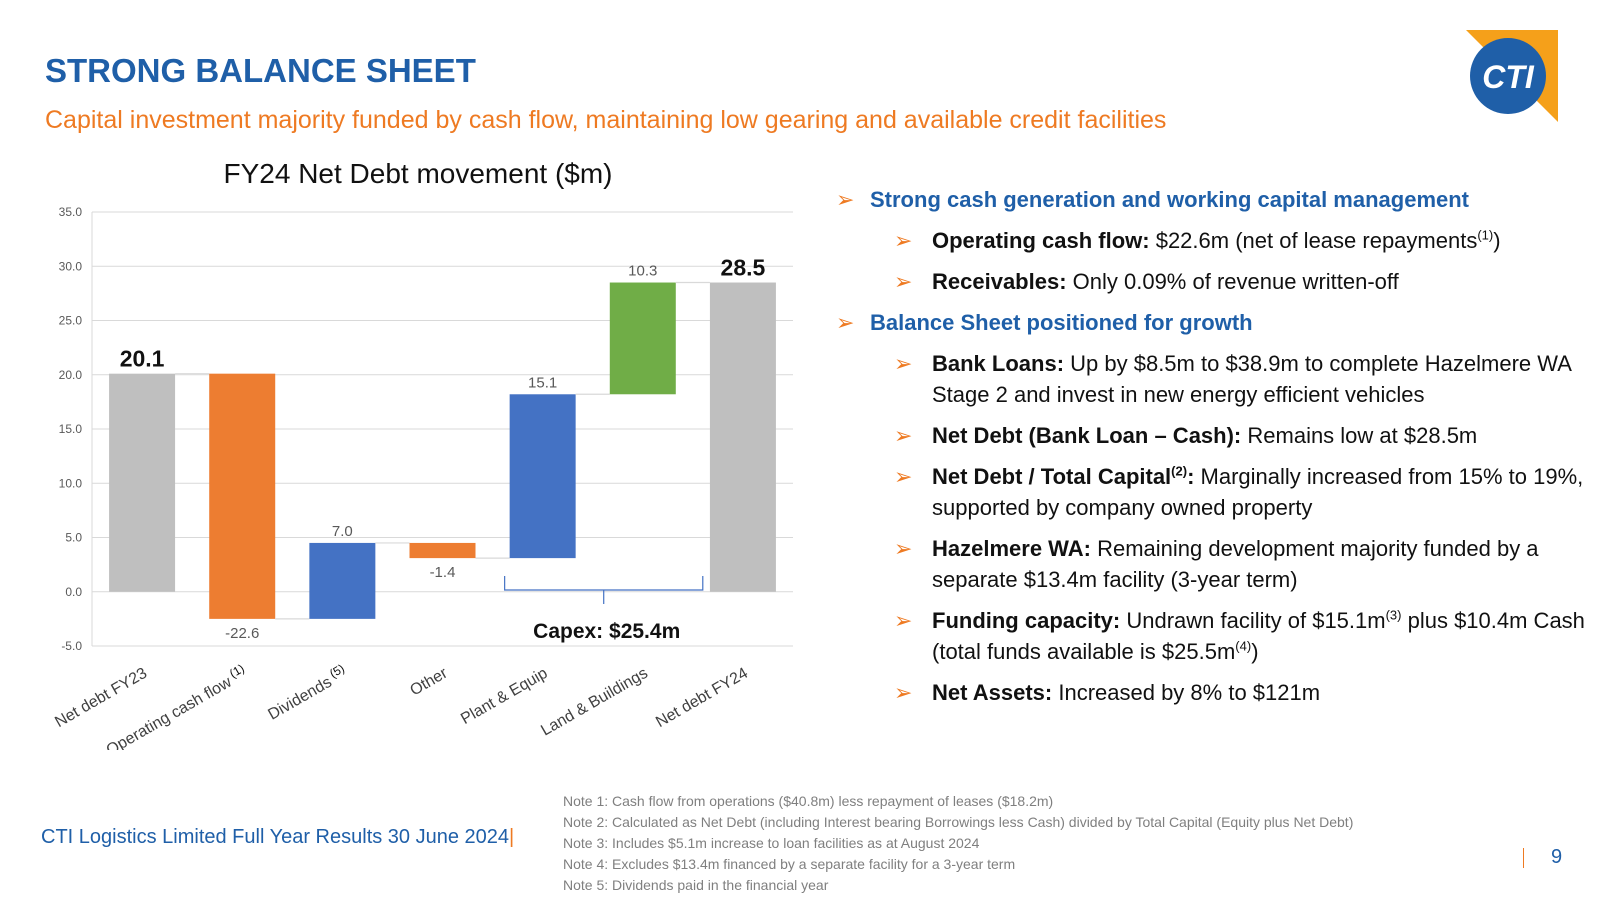 The width and height of the screenshot is (1600, 900). I want to click on y-tick-label: 10.0, so click(71, 483).